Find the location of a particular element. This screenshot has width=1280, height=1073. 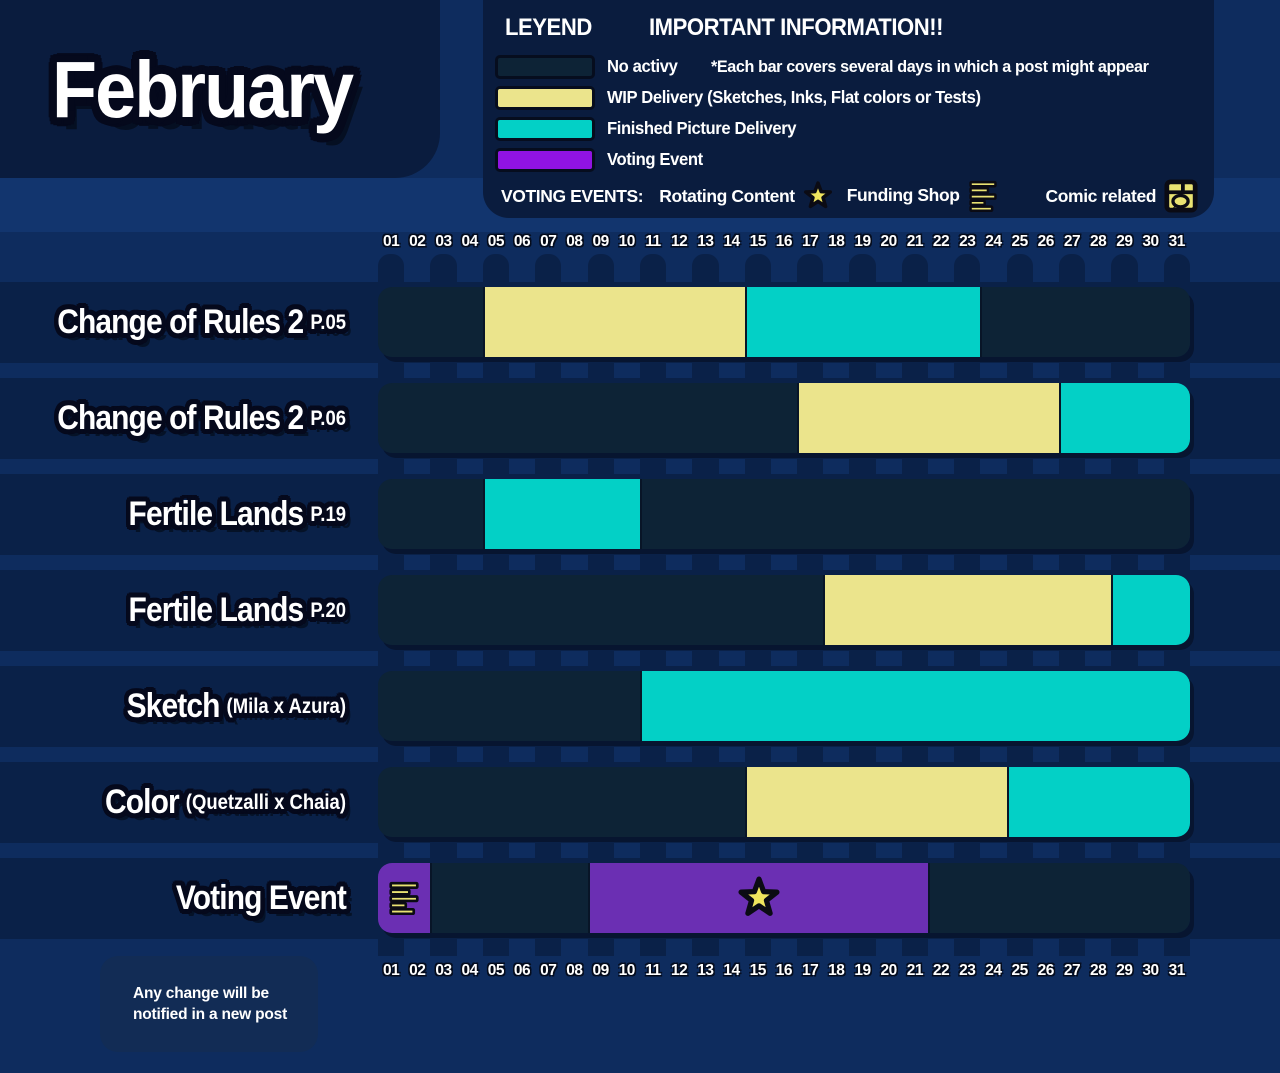

row-label: Sketch (Mila x Azura) is located at coordinates (194, 706).